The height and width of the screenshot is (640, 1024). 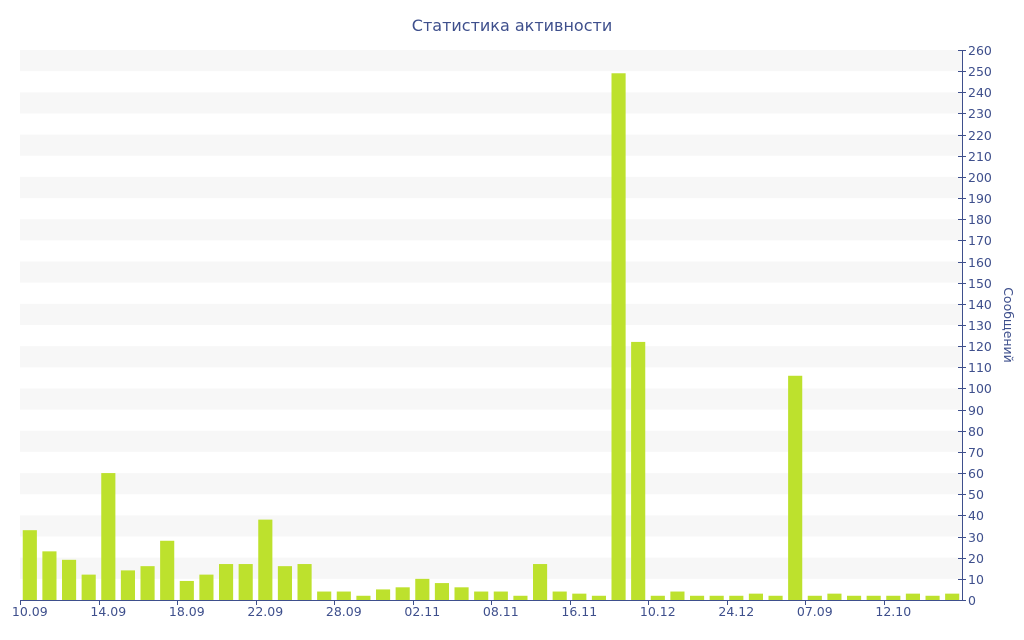 What do you see at coordinates (980, 325) in the screenshot?
I see `y-tick-label: 130` at bounding box center [980, 325].